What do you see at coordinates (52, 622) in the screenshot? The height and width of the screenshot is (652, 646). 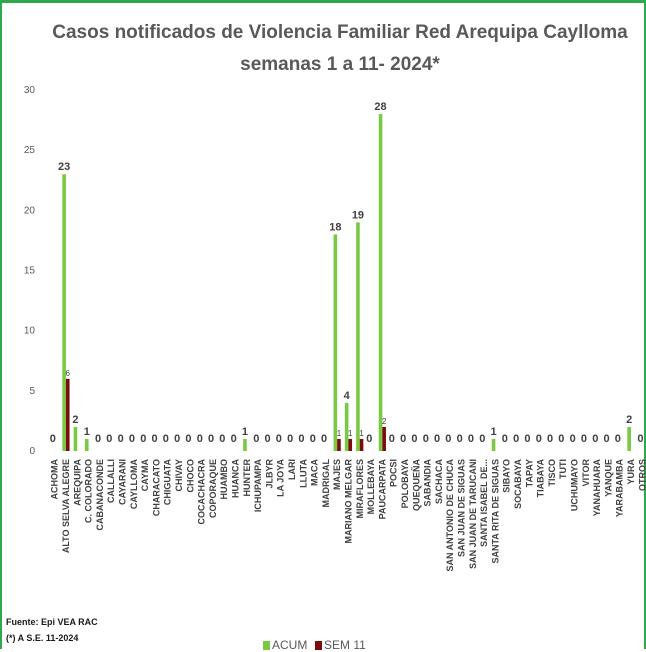 I see `source-note: Fuente: Epi VEA RAC` at bounding box center [52, 622].